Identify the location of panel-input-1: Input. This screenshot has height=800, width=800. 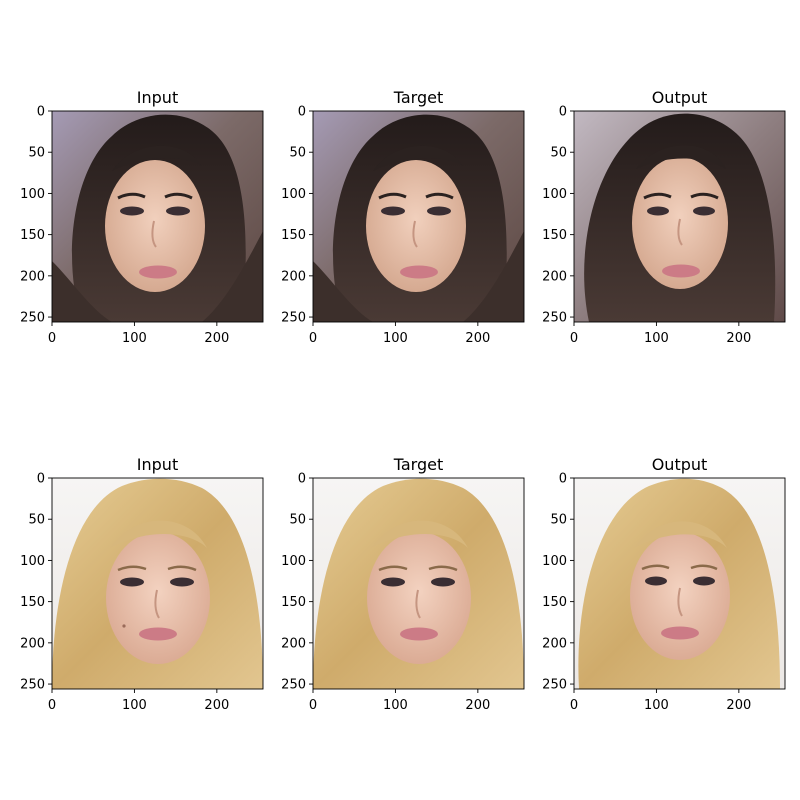
(157, 97).